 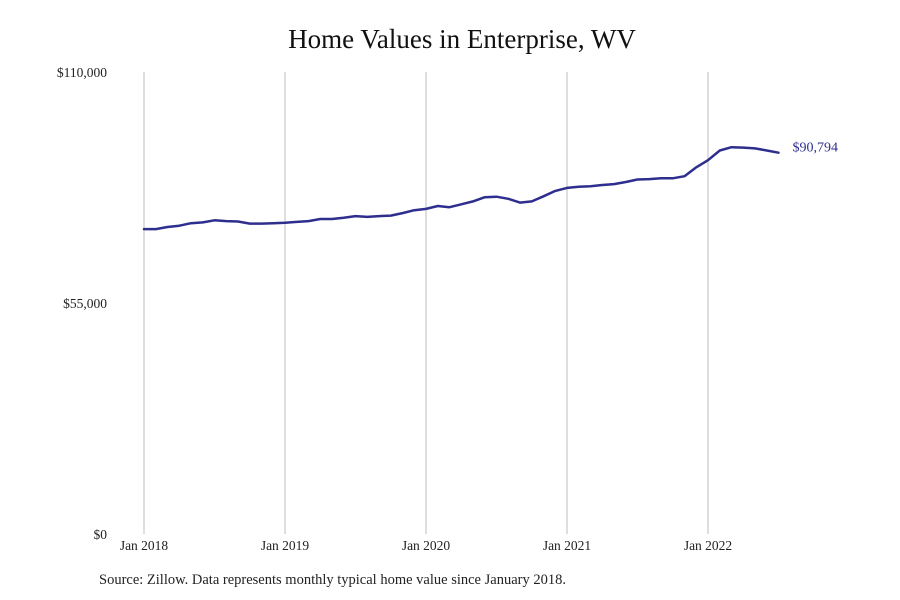 I want to click on x-tick-label: Jan 2020, so click(x=426, y=545).